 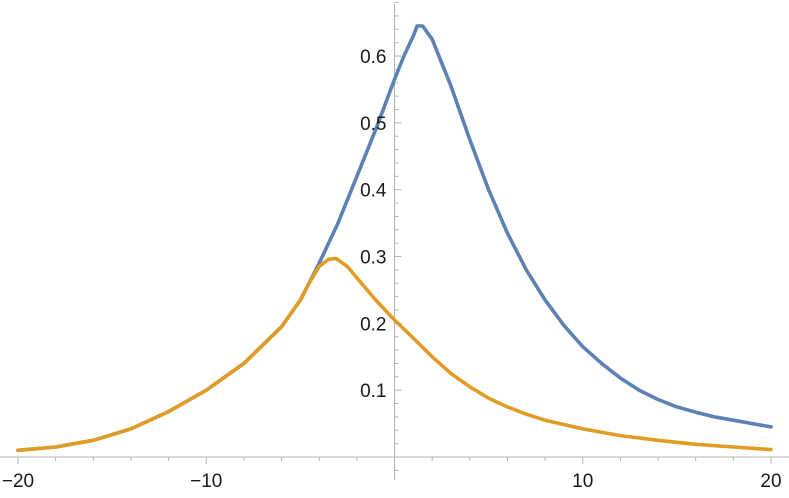 I want to click on x-tick-label: −10, so click(x=206, y=481).